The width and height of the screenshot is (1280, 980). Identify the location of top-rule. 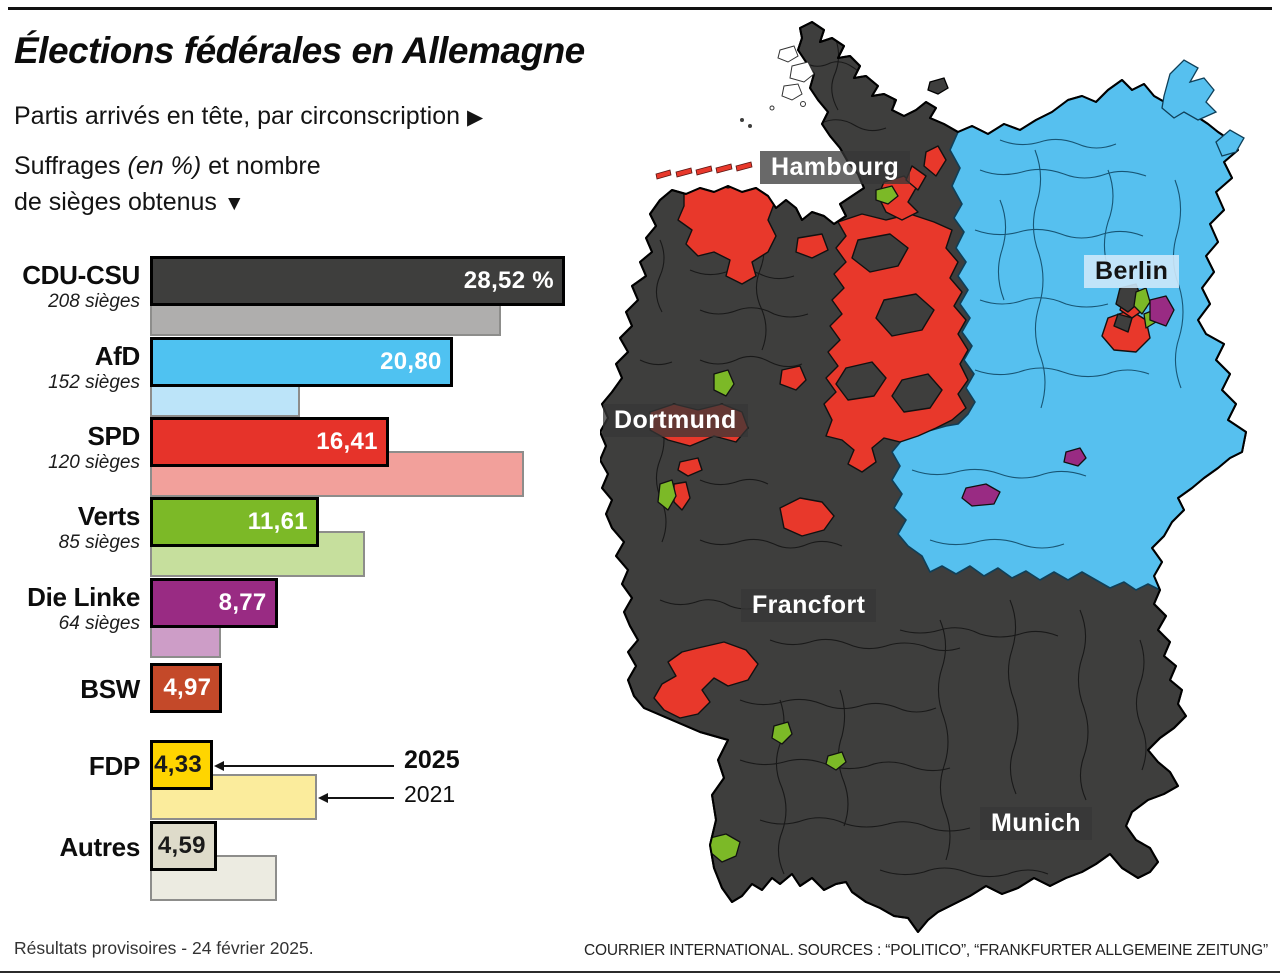
(640, 8).